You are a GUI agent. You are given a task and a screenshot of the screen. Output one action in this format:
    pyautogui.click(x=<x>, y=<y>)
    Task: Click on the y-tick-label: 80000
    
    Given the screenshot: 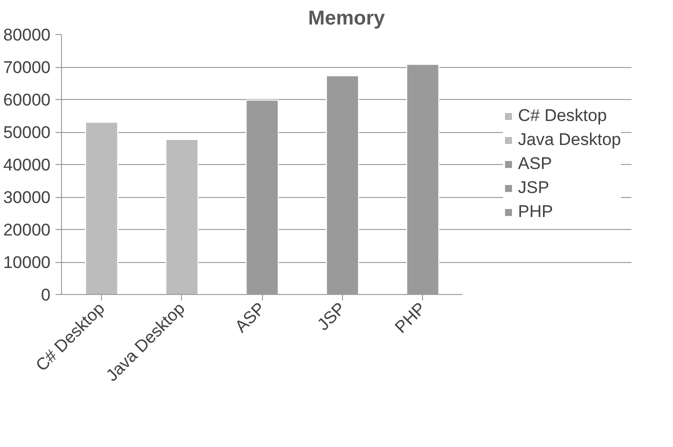 What is the action you would take?
    pyautogui.click(x=27, y=35)
    